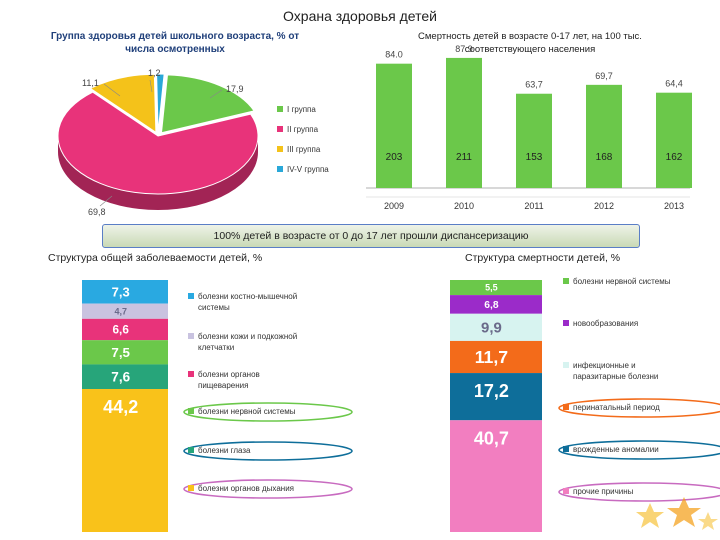 This screenshot has width=720, height=540. What do you see at coordinates (154, 73) in the screenshot?
I see `pie-value-label: 1,2` at bounding box center [154, 73].